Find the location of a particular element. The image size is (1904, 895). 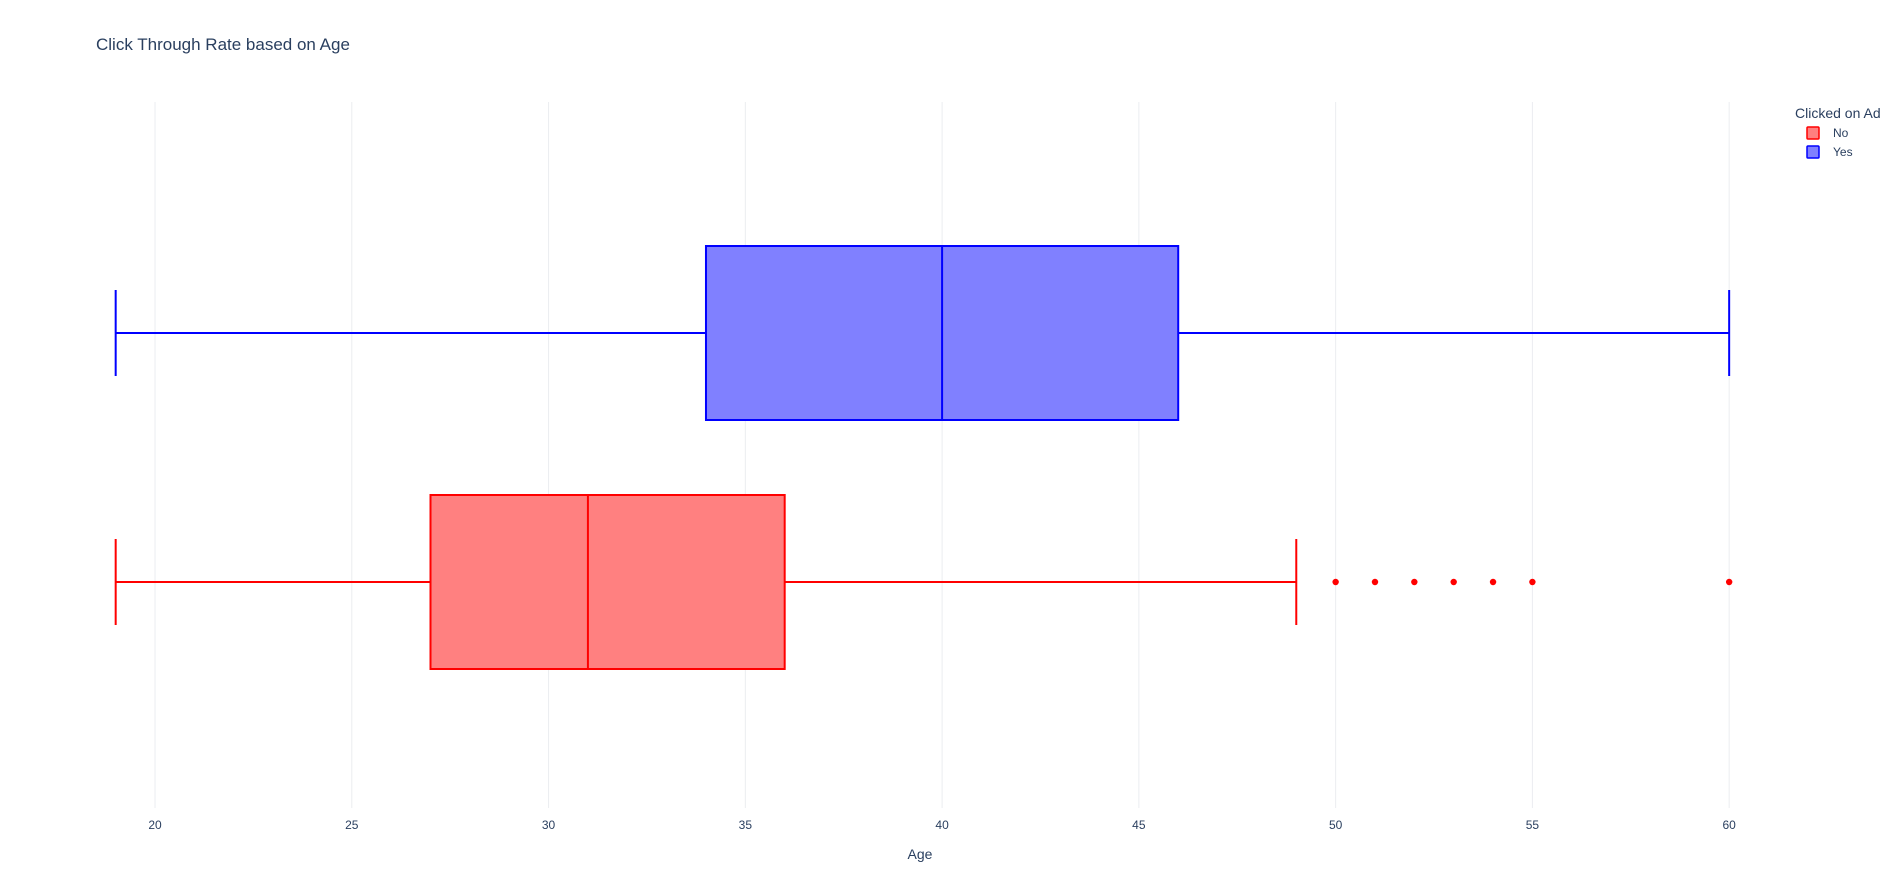

legend-swatch-yes is located at coordinates (1813, 152).